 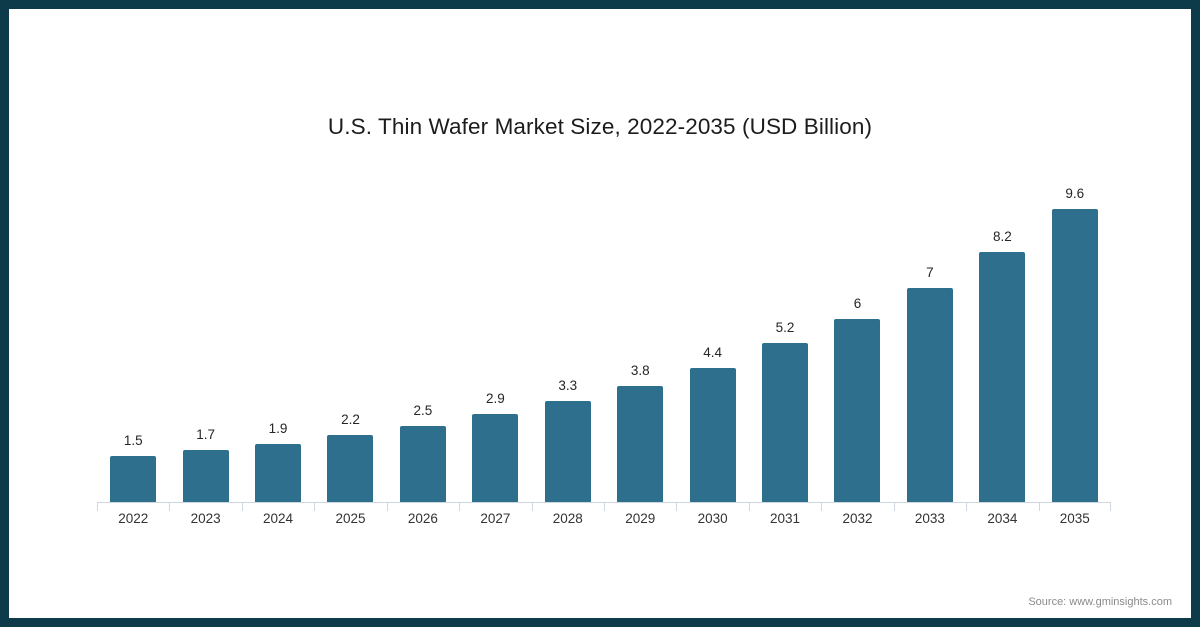 I want to click on bar-group: 4.4, so click(x=712, y=330).